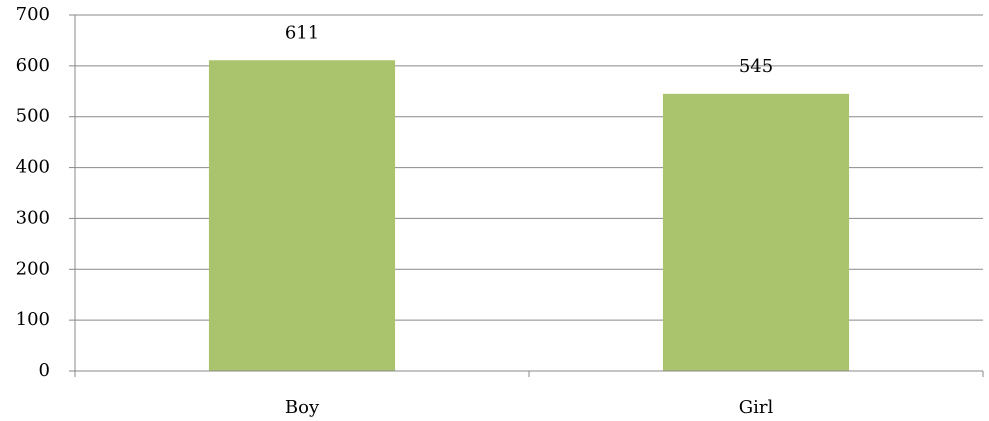 The width and height of the screenshot is (989, 421). What do you see at coordinates (33, 319) in the screenshot?
I see `y-tick-label: 100` at bounding box center [33, 319].